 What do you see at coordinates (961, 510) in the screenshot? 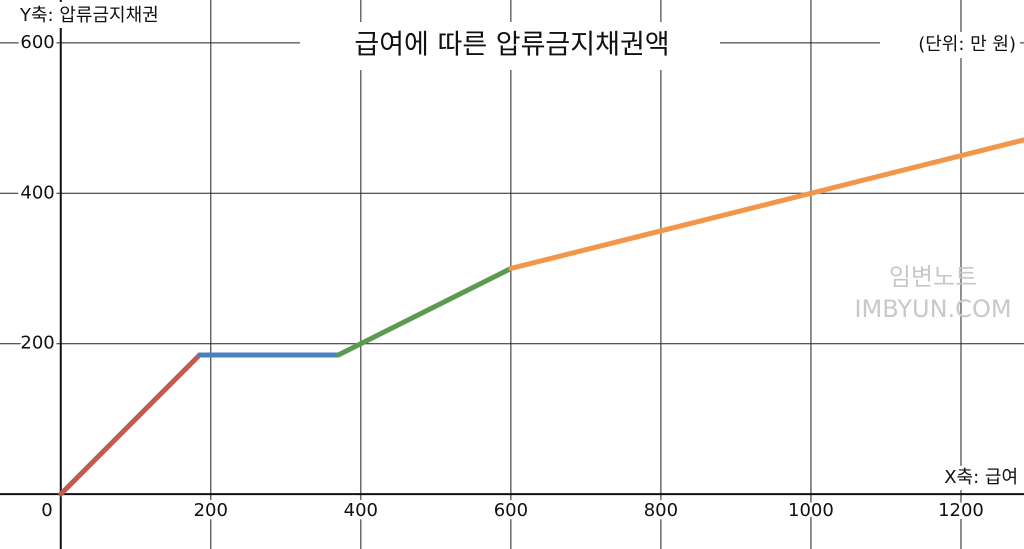
I see `x-tick-label: 1200` at bounding box center [961, 510].